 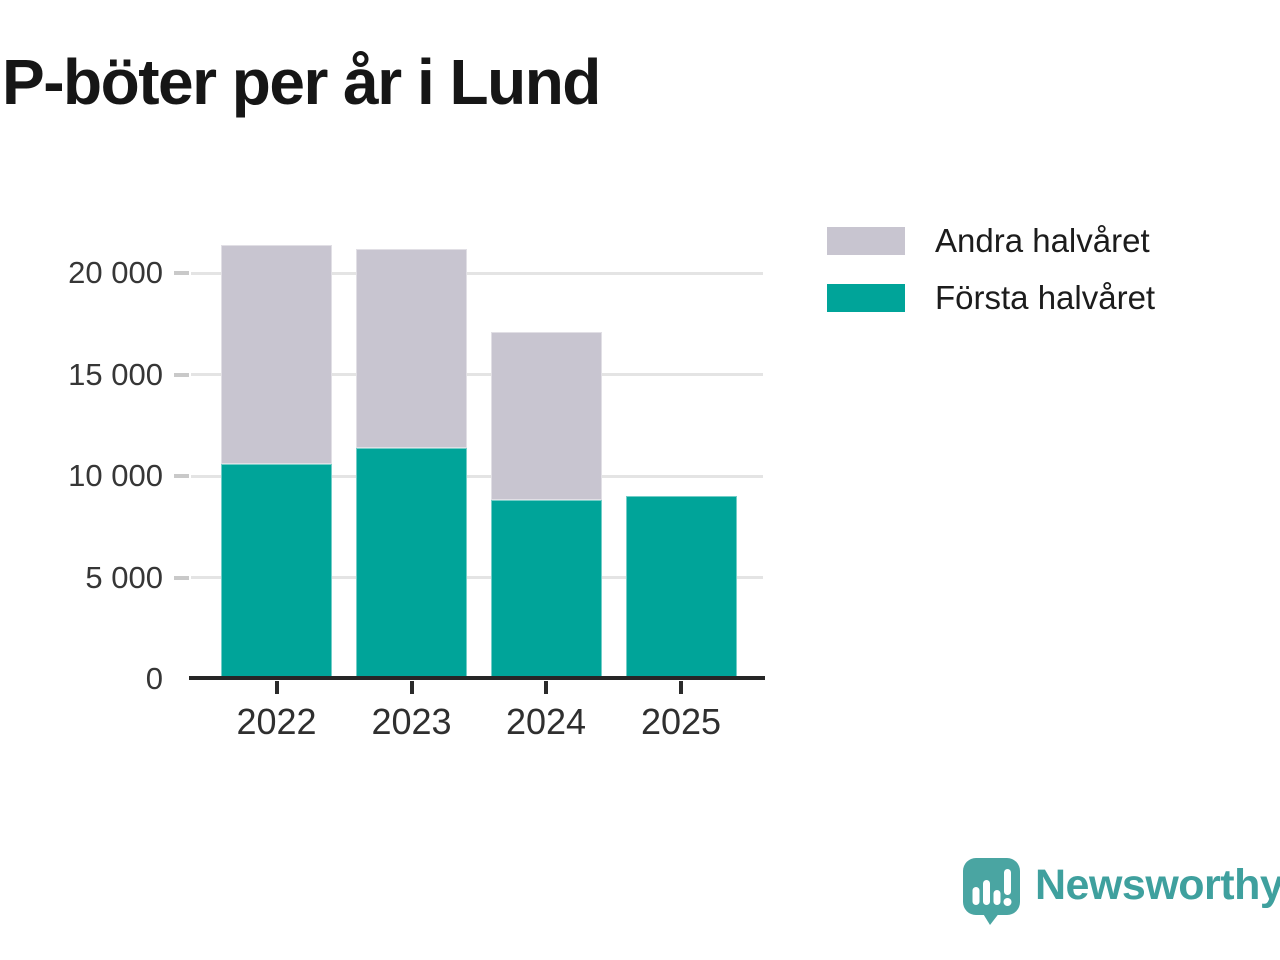 I want to click on newsworthy-logo: Newsworthy, so click(x=1121, y=891).